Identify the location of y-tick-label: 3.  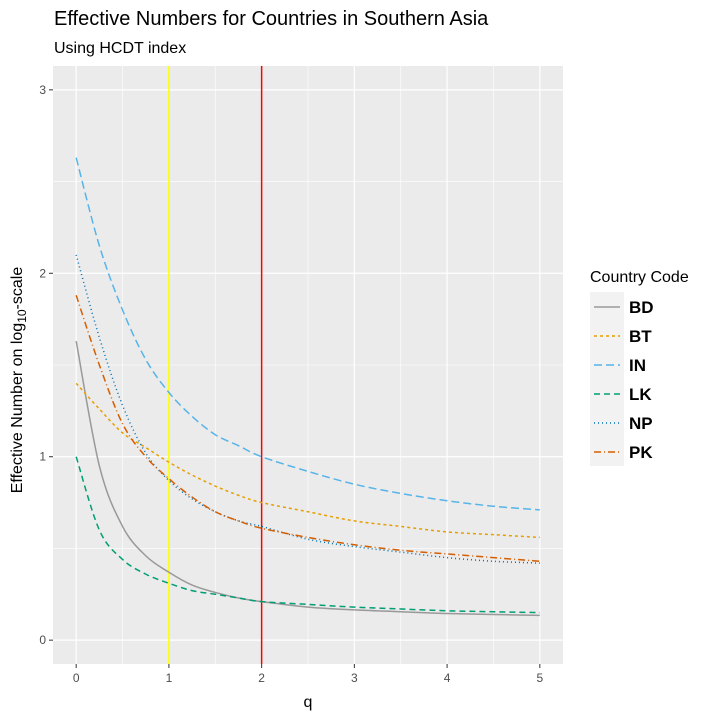
(42, 90).